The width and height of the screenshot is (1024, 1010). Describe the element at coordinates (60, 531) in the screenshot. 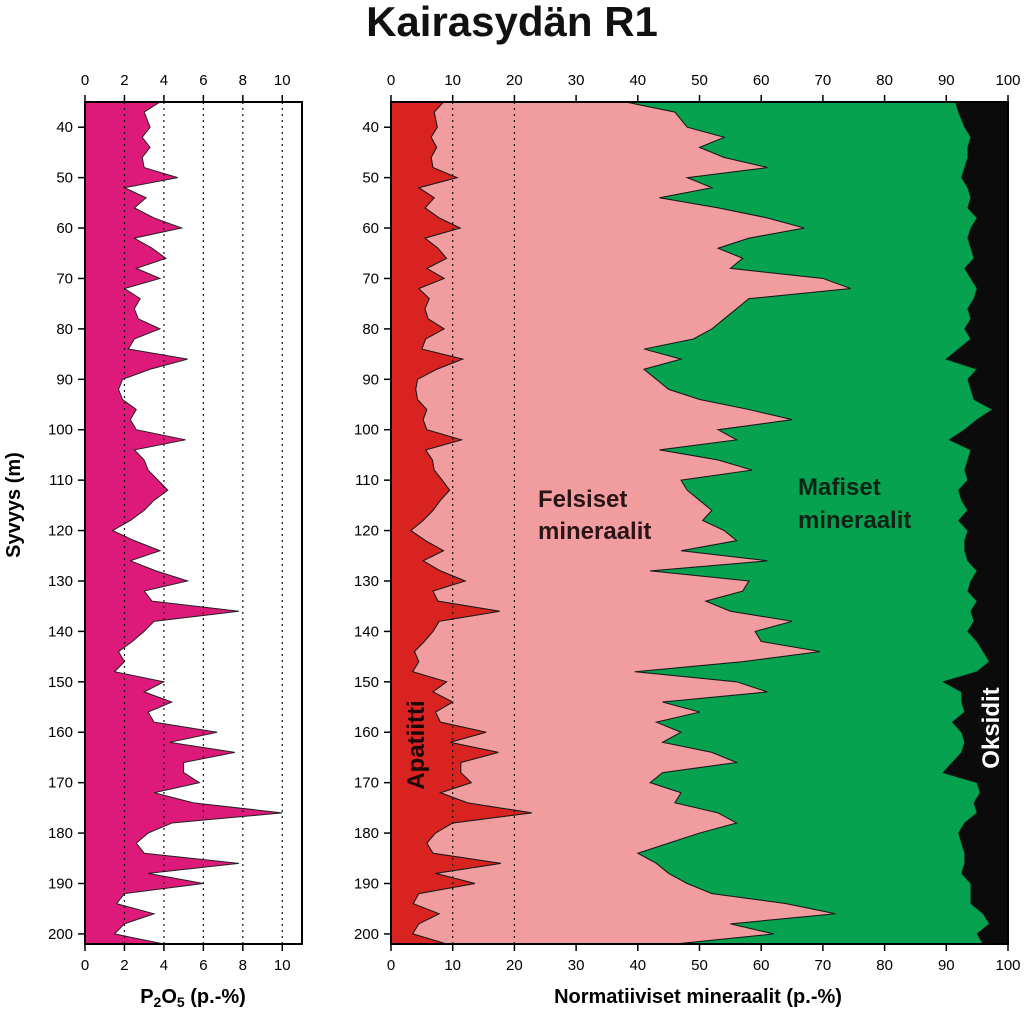

I see `p2o5-ytick-label: 120` at that location.